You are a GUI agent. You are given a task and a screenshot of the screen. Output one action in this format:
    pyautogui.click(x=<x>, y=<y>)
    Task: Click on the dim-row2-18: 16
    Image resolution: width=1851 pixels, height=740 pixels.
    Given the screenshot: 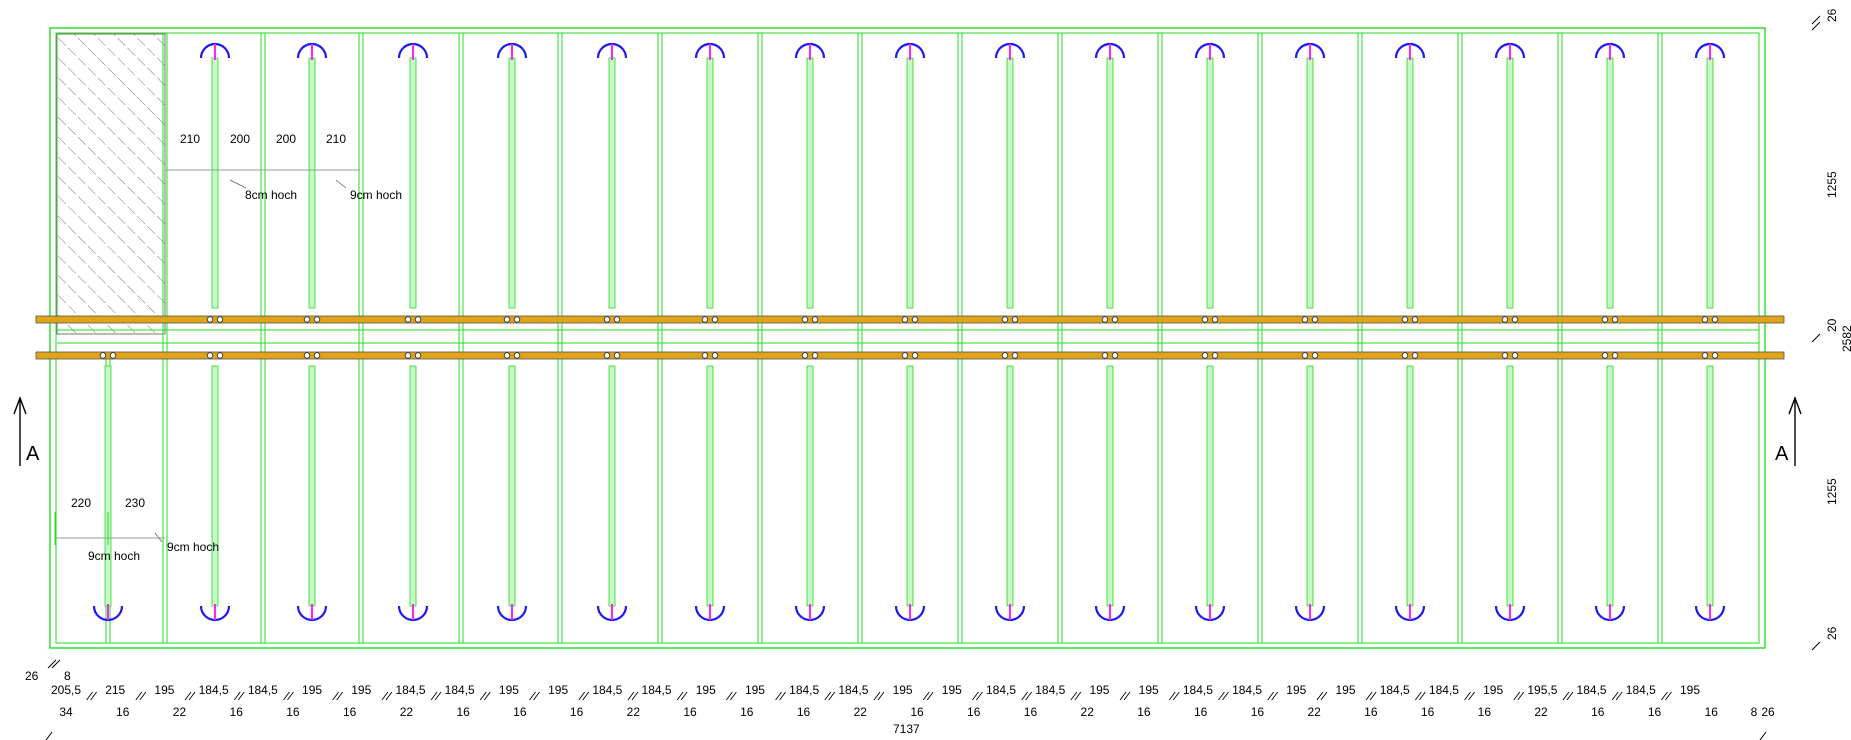 What is the action you would take?
    pyautogui.click(x=1031, y=712)
    